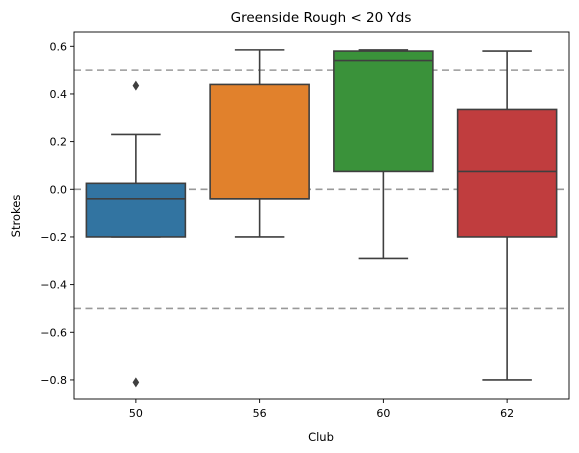 The height and width of the screenshot is (453, 579). Describe the element at coordinates (53, 285) in the screenshot. I see `y-tick-label: −0.4` at that location.